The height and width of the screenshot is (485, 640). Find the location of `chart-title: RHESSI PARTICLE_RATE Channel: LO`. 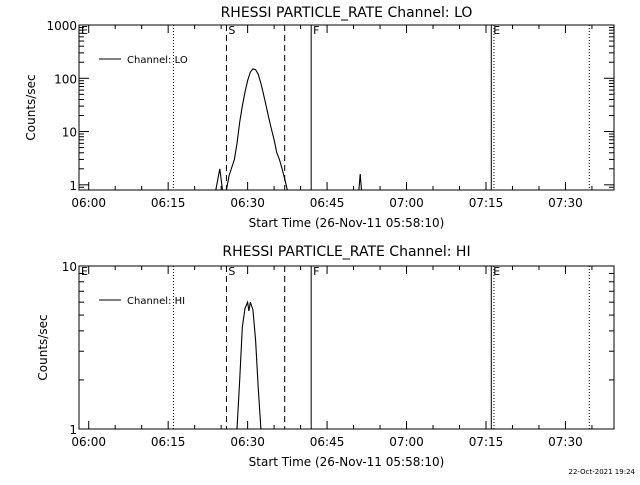

chart-title: RHESSI PARTICLE_RATE Channel: LO is located at coordinates (347, 13).